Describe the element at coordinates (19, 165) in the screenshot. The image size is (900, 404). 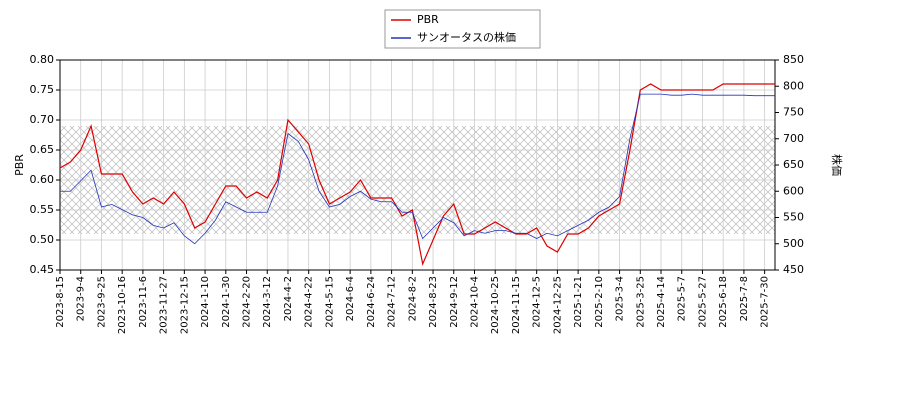
I see `y-axis-label: PBR` at that location.